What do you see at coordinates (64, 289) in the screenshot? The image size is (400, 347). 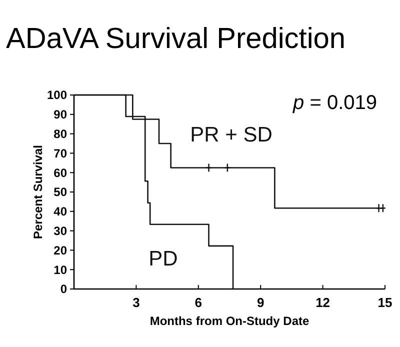 I see `y-tick-label: 0` at bounding box center [64, 289].